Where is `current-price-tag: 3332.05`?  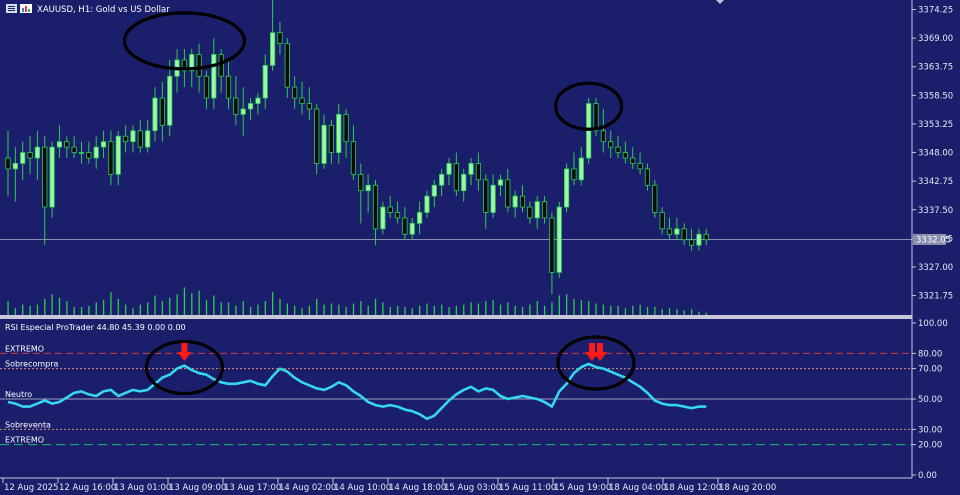
current-price-tag: 3332.05 is located at coordinates (932, 239).